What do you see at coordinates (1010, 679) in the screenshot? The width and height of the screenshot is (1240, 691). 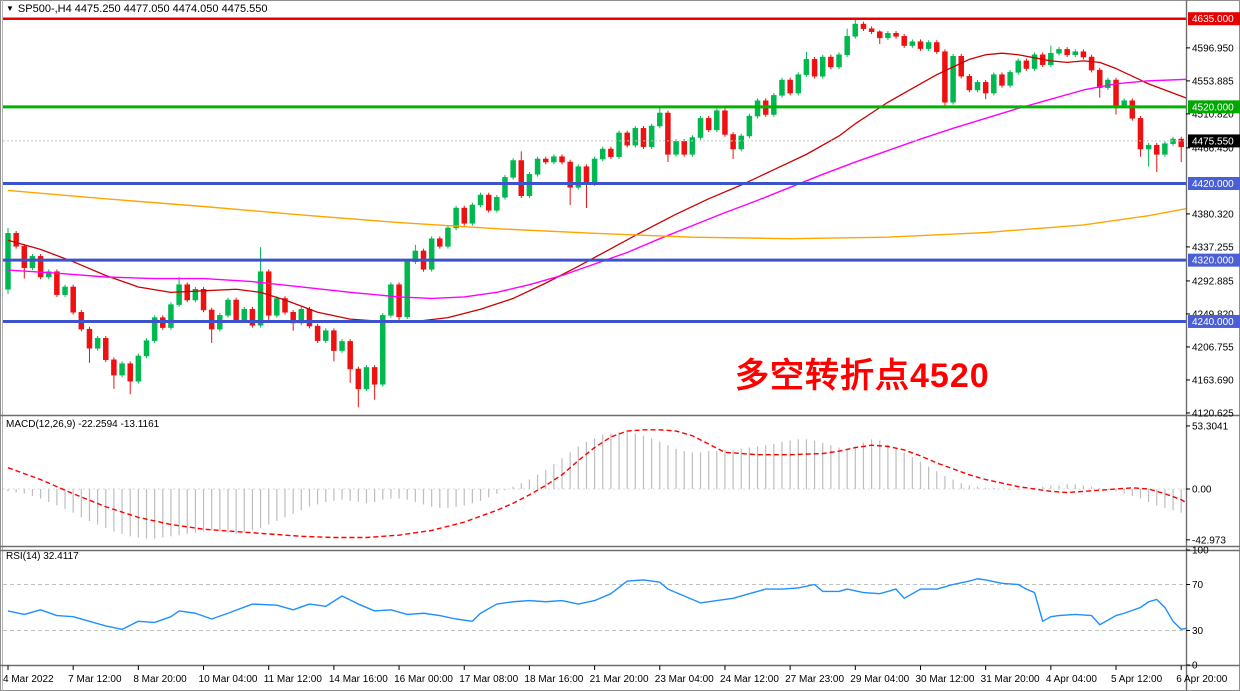 I see `time-tick-label: 31 Mar 20:00` at bounding box center [1010, 679].